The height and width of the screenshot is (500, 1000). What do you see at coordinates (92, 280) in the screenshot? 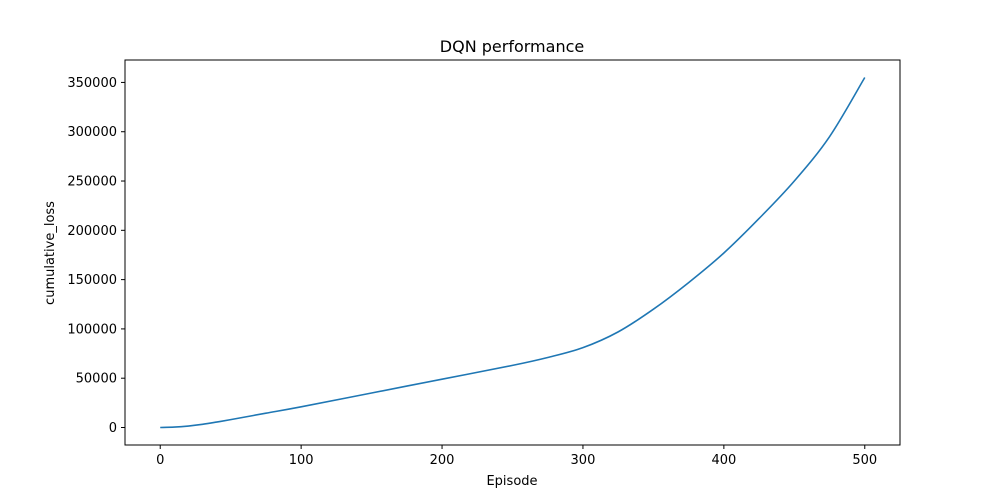
I see `y-tick-label: 150000` at bounding box center [92, 280].